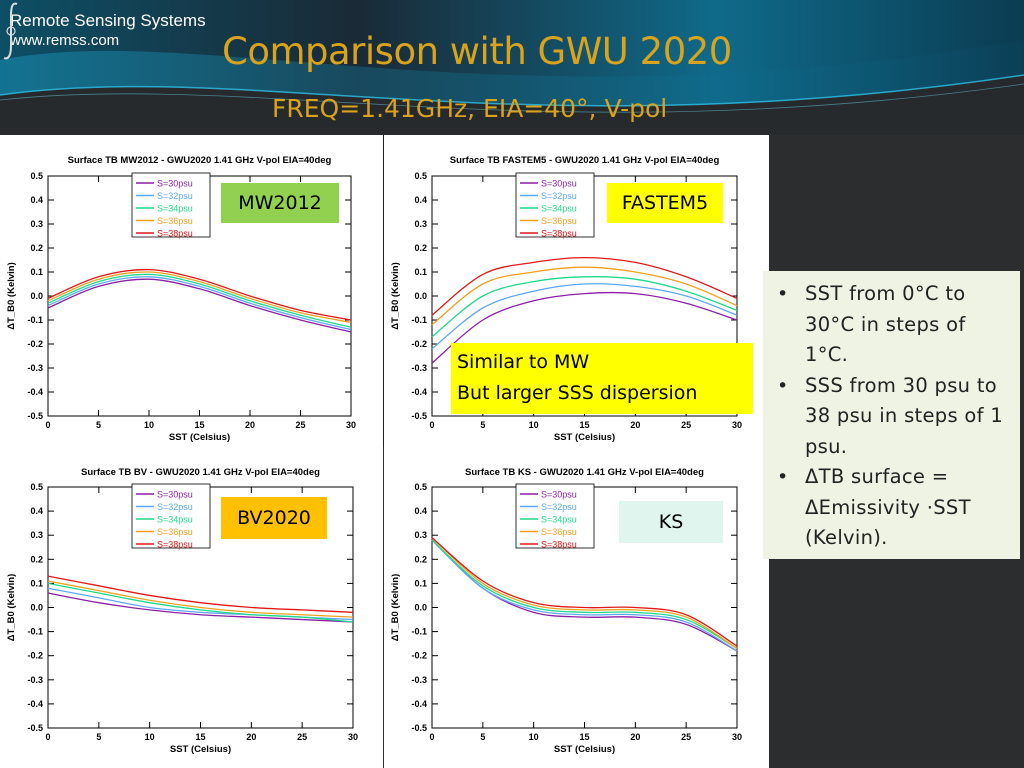  I want to click on legend-label: S=36psu, so click(559, 221).